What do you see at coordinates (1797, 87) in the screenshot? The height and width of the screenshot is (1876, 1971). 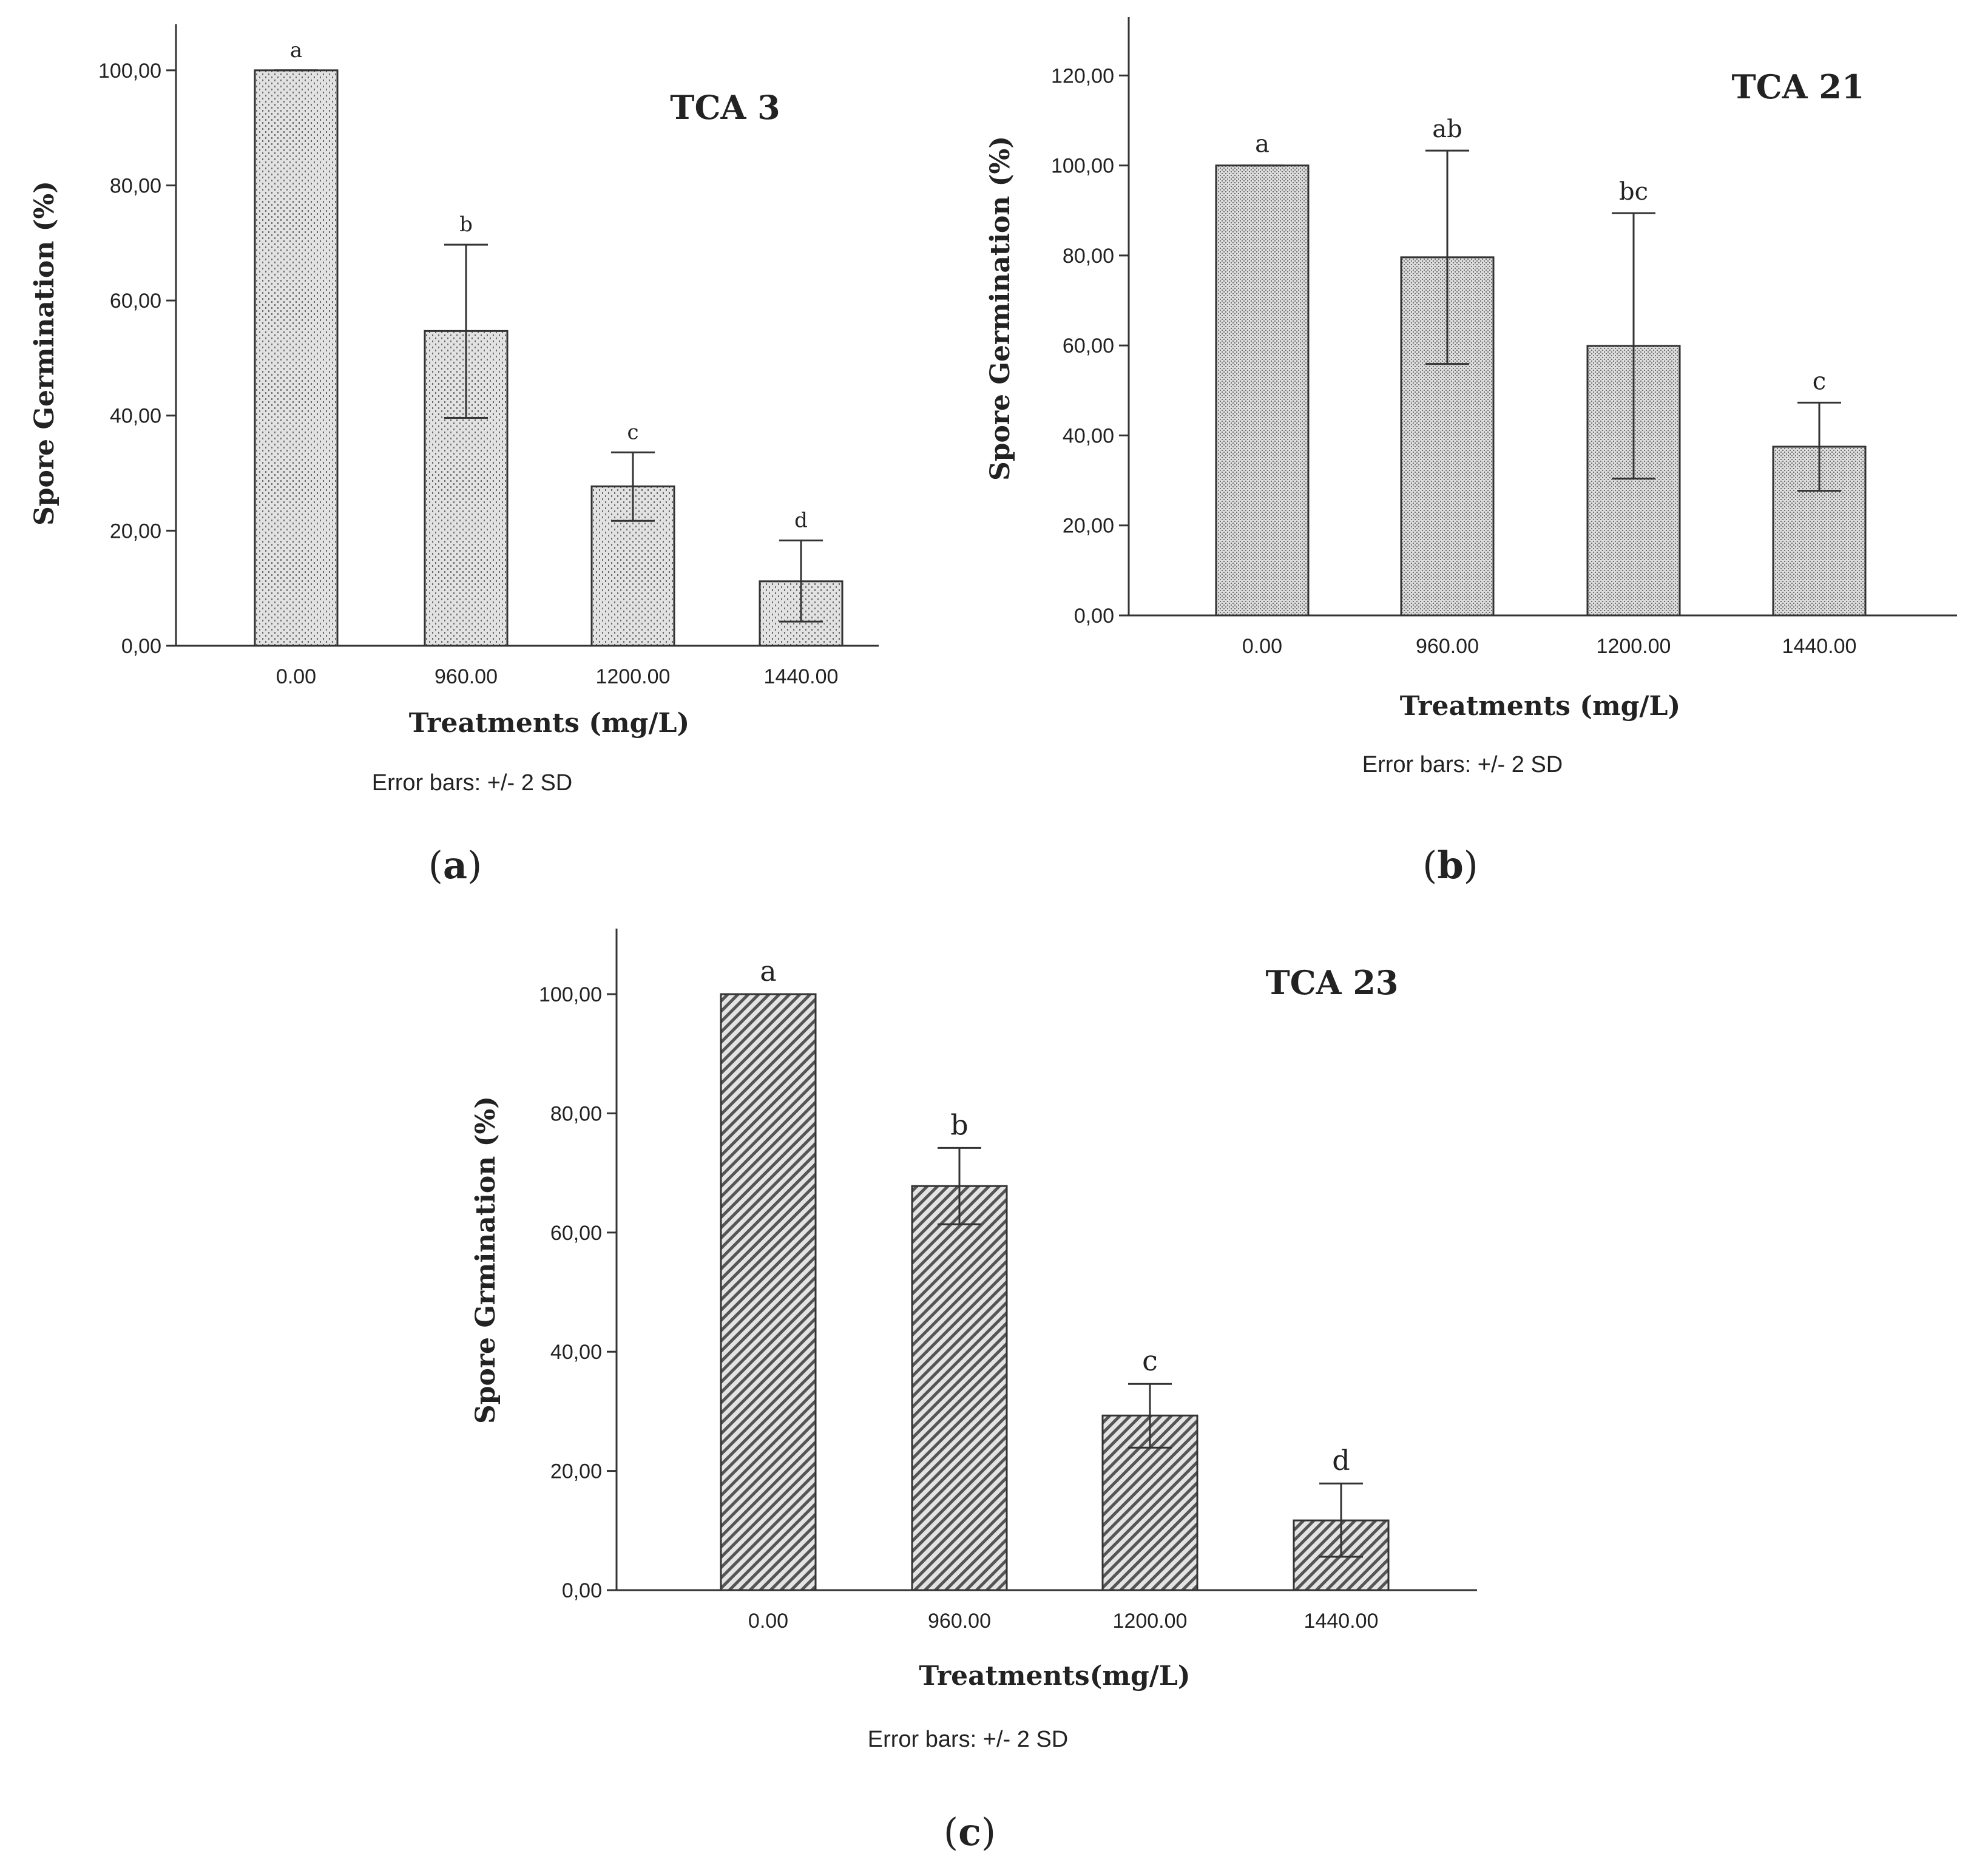 I see `chart-title: TCA 21` at bounding box center [1797, 87].